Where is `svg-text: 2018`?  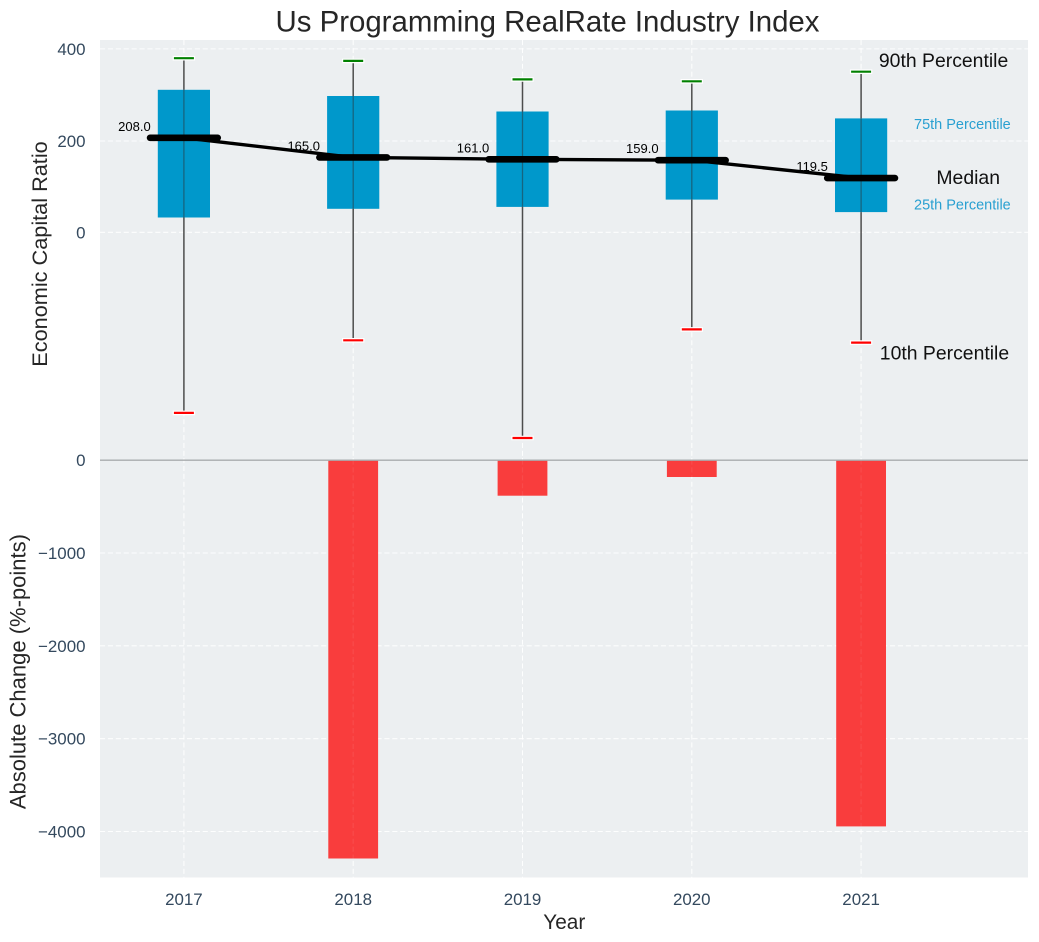 svg-text: 2018 is located at coordinates (353, 899).